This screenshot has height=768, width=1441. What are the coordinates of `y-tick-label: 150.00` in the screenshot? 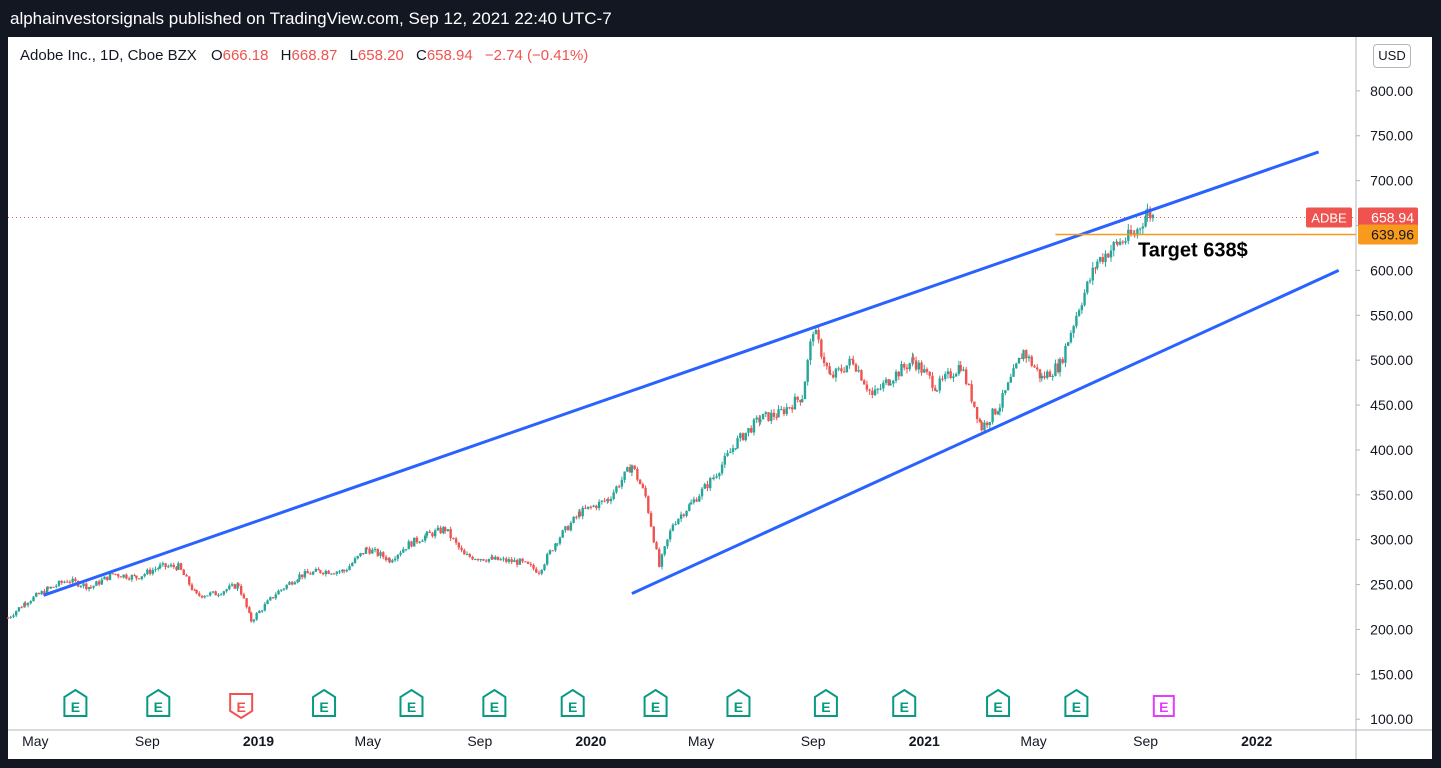 It's located at (1391, 674).